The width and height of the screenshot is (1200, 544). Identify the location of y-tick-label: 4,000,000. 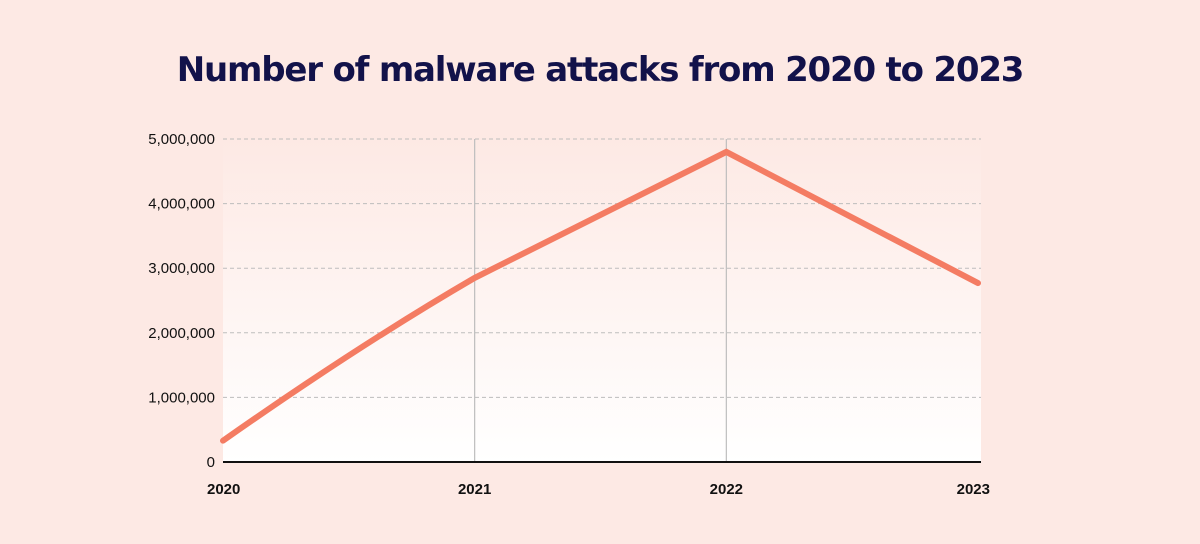
(181, 204).